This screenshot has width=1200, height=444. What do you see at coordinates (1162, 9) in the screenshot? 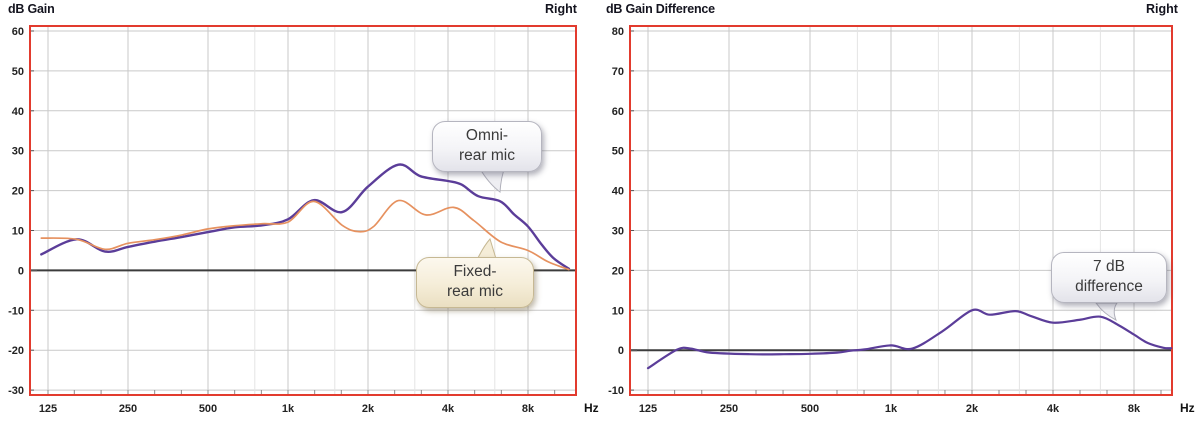
I see `right-chart-ear-label: Right` at bounding box center [1162, 9].